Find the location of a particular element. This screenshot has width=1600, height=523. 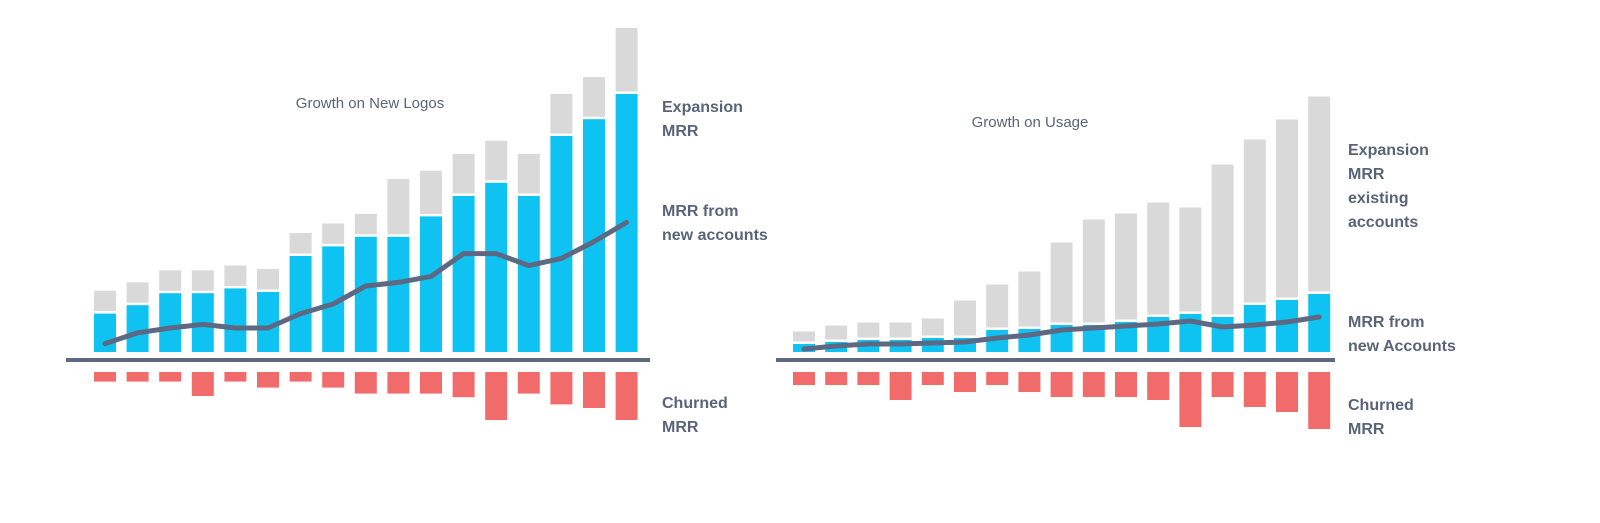

series-label-line: existing is located at coordinates (1378, 198).